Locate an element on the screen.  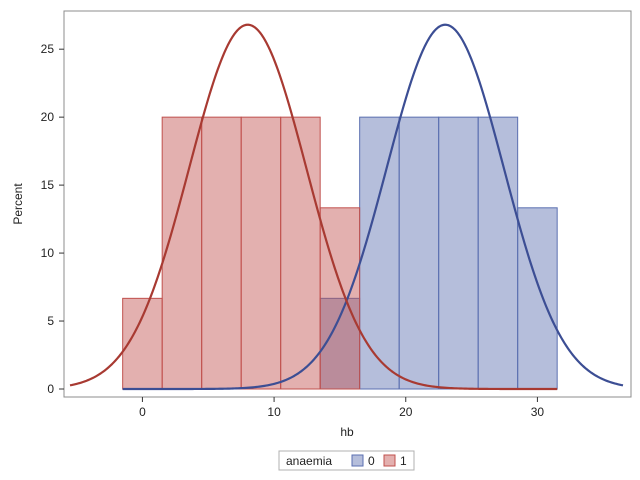
y-tick-label-15: 15 is located at coordinates (48, 185).